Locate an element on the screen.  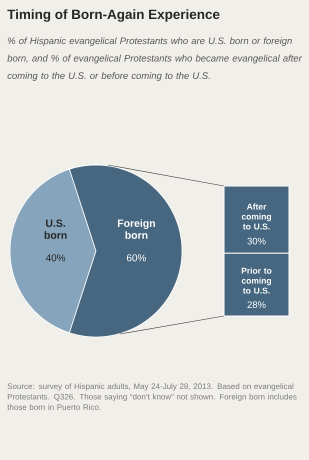
chart-subtitle: % of Hispanic evangelical Protestants who are U.S. born or foreign born, and % of evangelical Protestants who became evangelical after coming to the U.S. or before coming to the U.S. is located at coordinates (154, 59).